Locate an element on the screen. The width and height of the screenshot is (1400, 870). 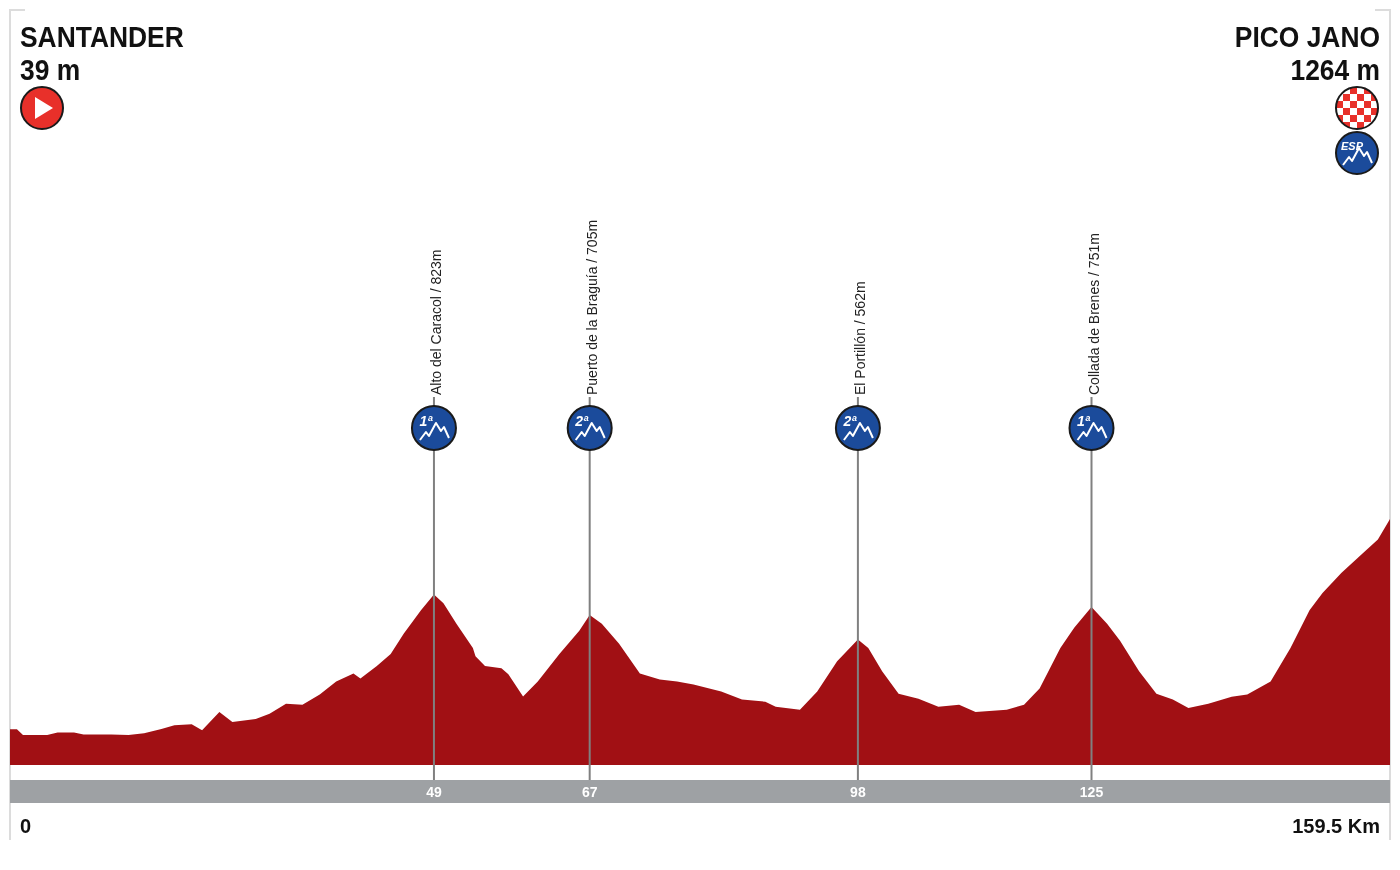
text: PICO JANO is located at coordinates (1307, 36).